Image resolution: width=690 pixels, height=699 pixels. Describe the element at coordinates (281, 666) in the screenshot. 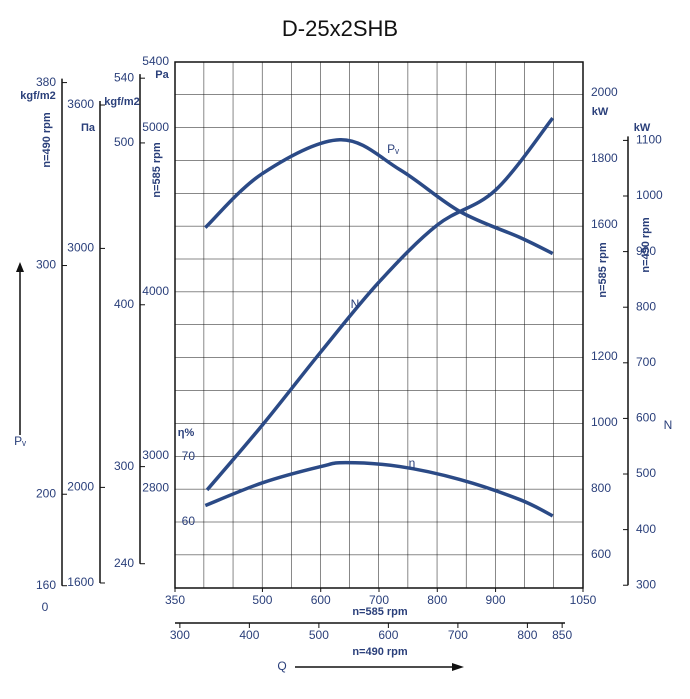

I see `q-label: Q` at that location.